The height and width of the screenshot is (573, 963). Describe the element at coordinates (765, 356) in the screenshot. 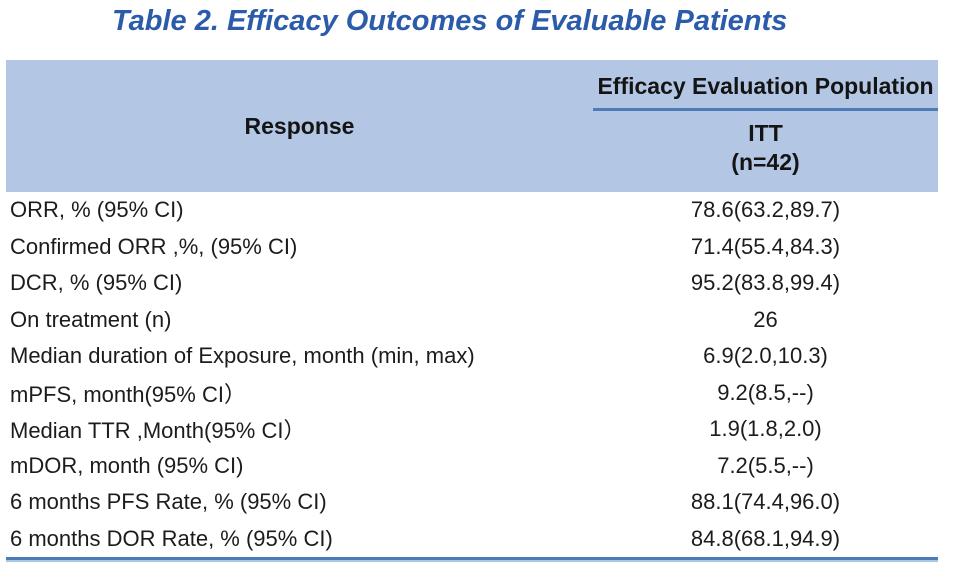

I see `row-value: 6.9(2.0,10.3)` at that location.